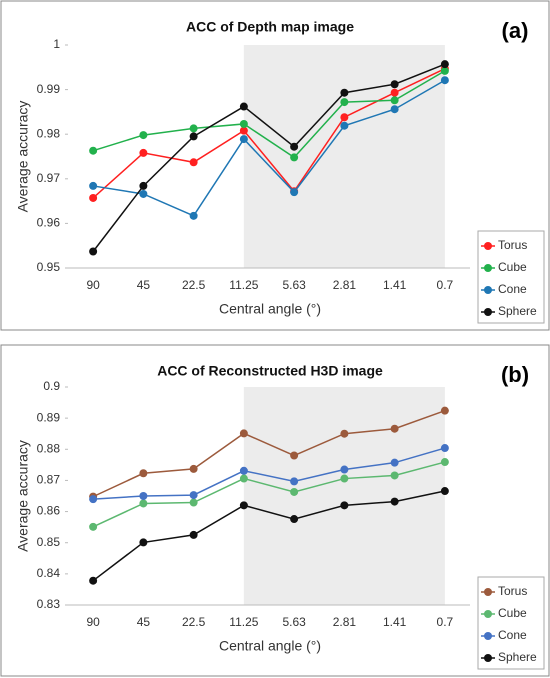 Image resolution: width=550 pixels, height=678 pixels. Describe the element at coordinates (515, 374) in the screenshot. I see `panel-label: (b)` at that location.